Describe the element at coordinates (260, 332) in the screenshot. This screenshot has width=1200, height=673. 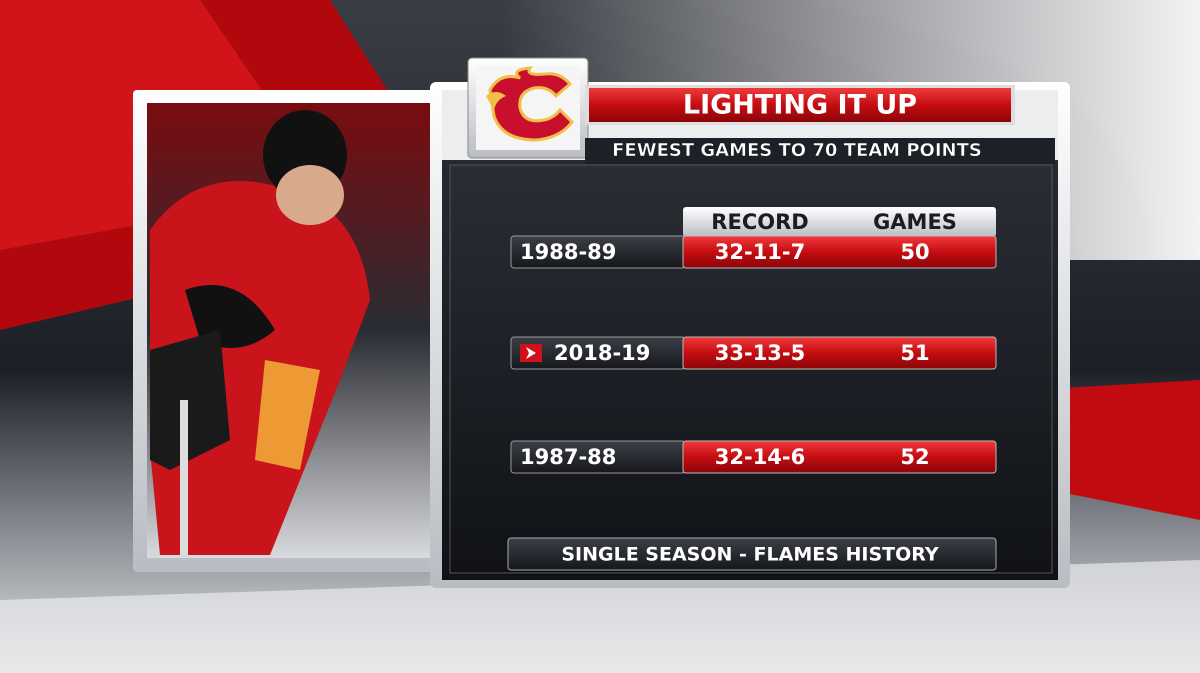
I see `player-silhouette` at that location.